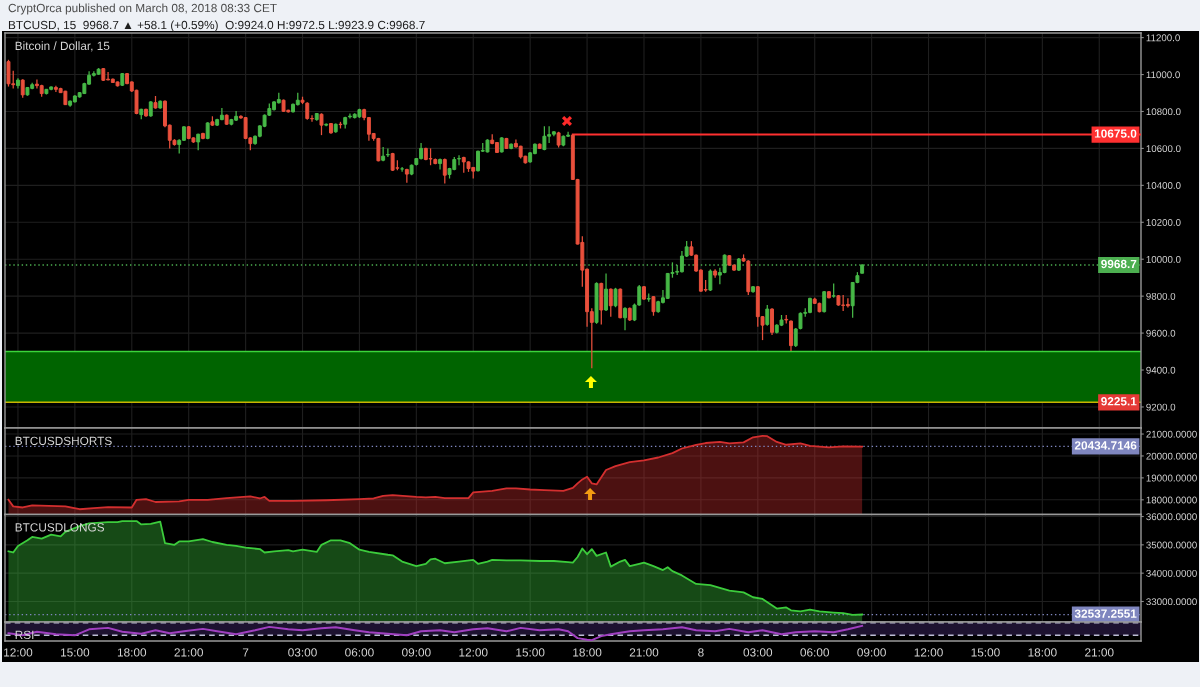  What do you see at coordinates (1171, 434) in the screenshot?
I see `y-tick-label: 21000.0000` at bounding box center [1171, 434].